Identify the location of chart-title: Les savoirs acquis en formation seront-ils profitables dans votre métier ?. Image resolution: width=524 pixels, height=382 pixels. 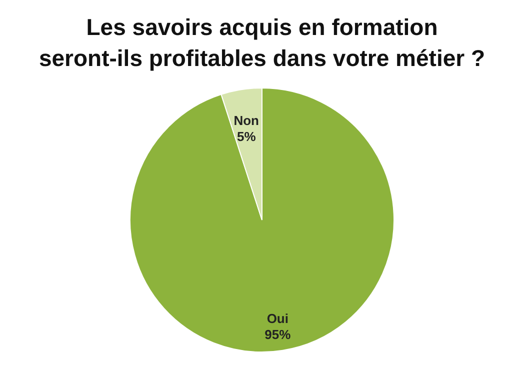
(262, 42).